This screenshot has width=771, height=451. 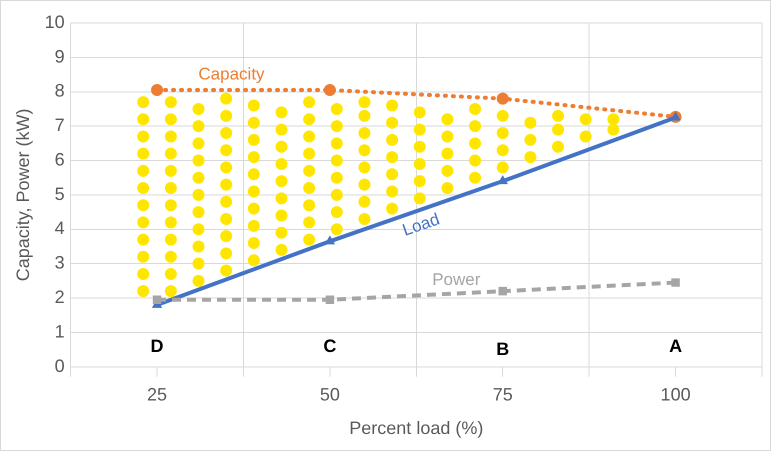 I want to click on x-tick-label: 25, so click(x=157, y=394).